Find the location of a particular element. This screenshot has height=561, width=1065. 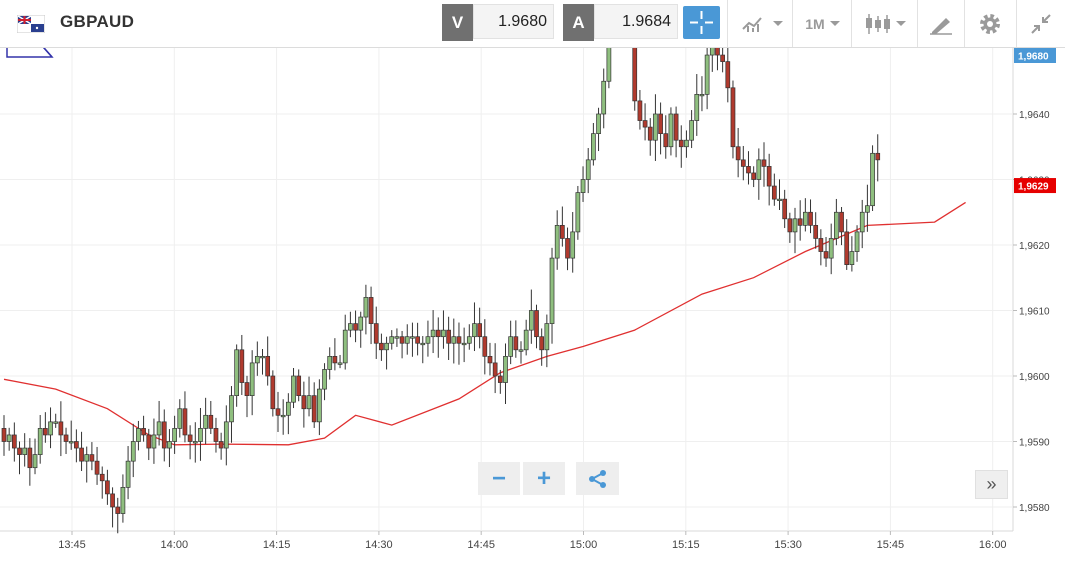

x-tick-label: 15:15 is located at coordinates (686, 545).